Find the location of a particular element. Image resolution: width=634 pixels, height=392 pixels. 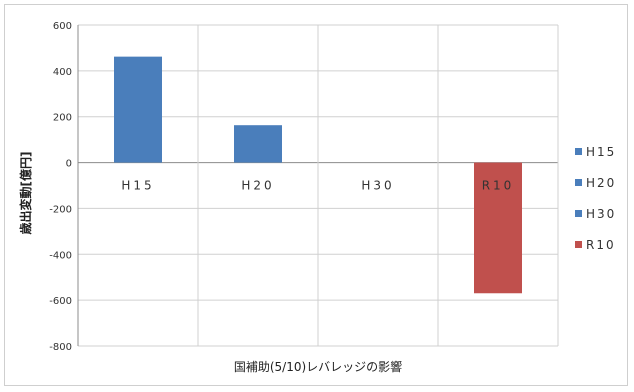

y-tick-label: -600 is located at coordinates (60, 301).